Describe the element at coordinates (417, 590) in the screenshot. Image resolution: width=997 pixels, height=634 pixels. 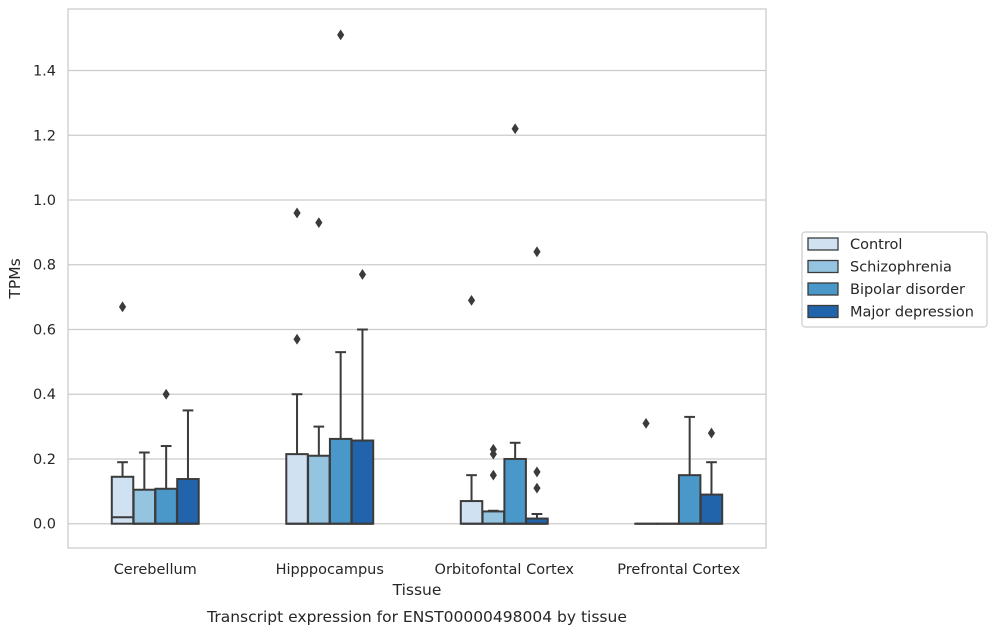
I see `x-axis-label: Tissue` at that location.